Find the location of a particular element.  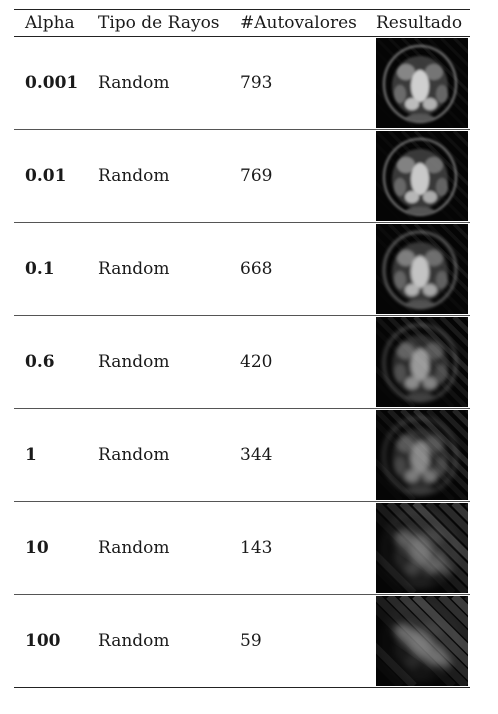

table-row: 1 Random 344 is located at coordinates (242, 455).